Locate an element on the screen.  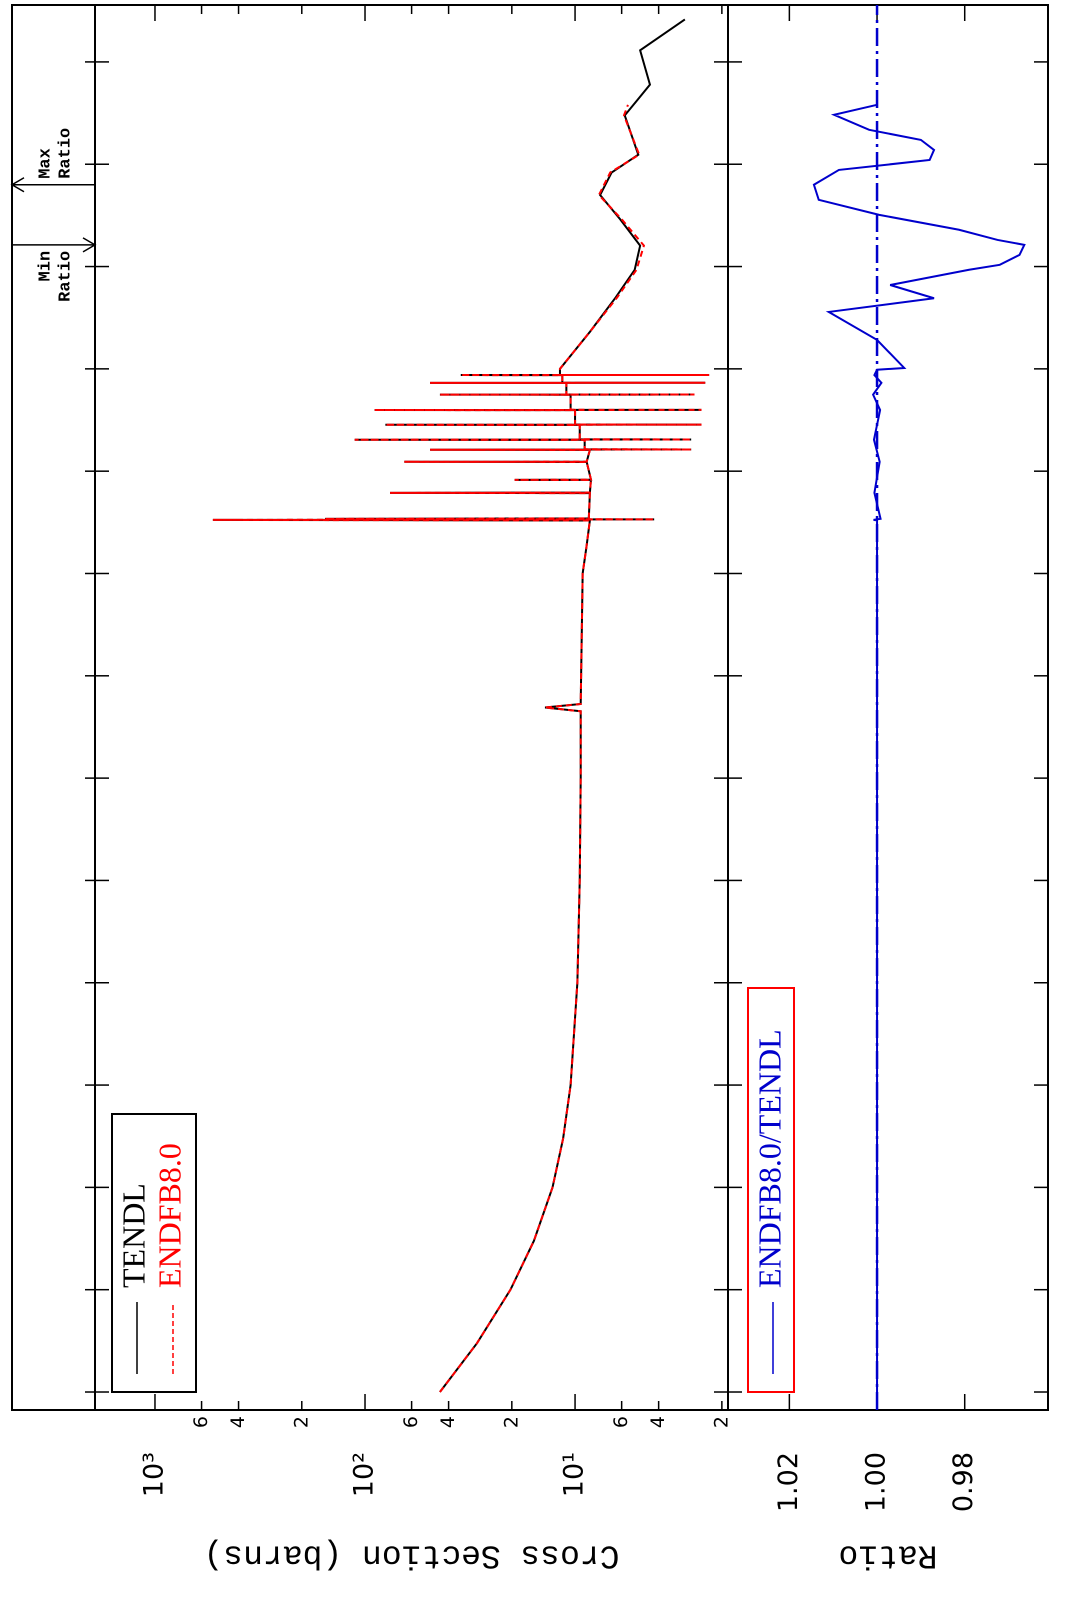
y-tick-label: 0.98 is located at coordinates (963, 1482).